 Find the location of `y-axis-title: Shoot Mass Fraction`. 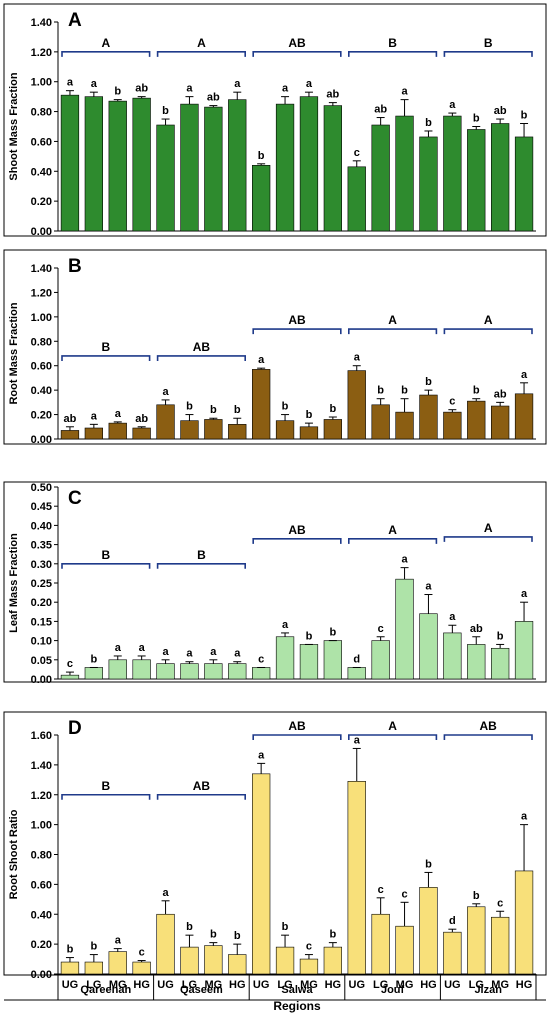

y-axis-title: Shoot Mass Fraction is located at coordinates (14, 126).